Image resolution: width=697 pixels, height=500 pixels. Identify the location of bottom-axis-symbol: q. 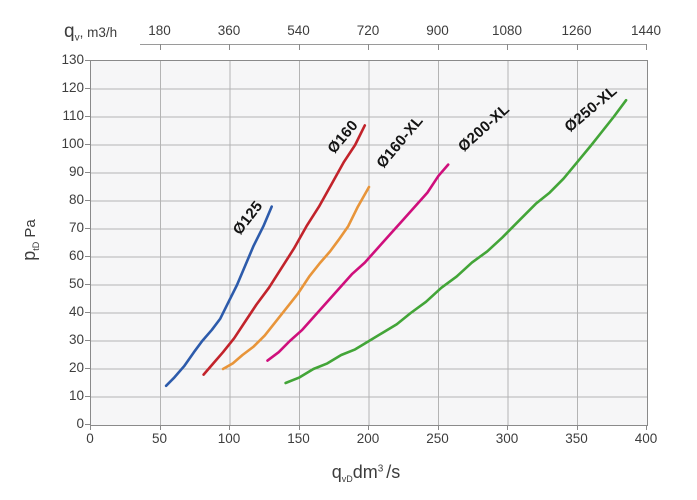
(336, 472).